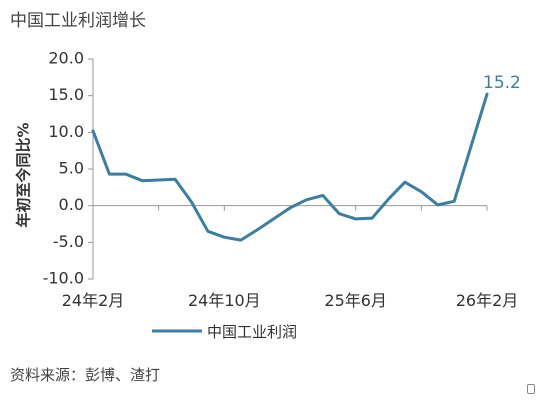 This screenshot has height=404, width=538. Describe the element at coordinates (85, 375) in the screenshot. I see `source-note: 资料来源：彭博、渣打` at that location.